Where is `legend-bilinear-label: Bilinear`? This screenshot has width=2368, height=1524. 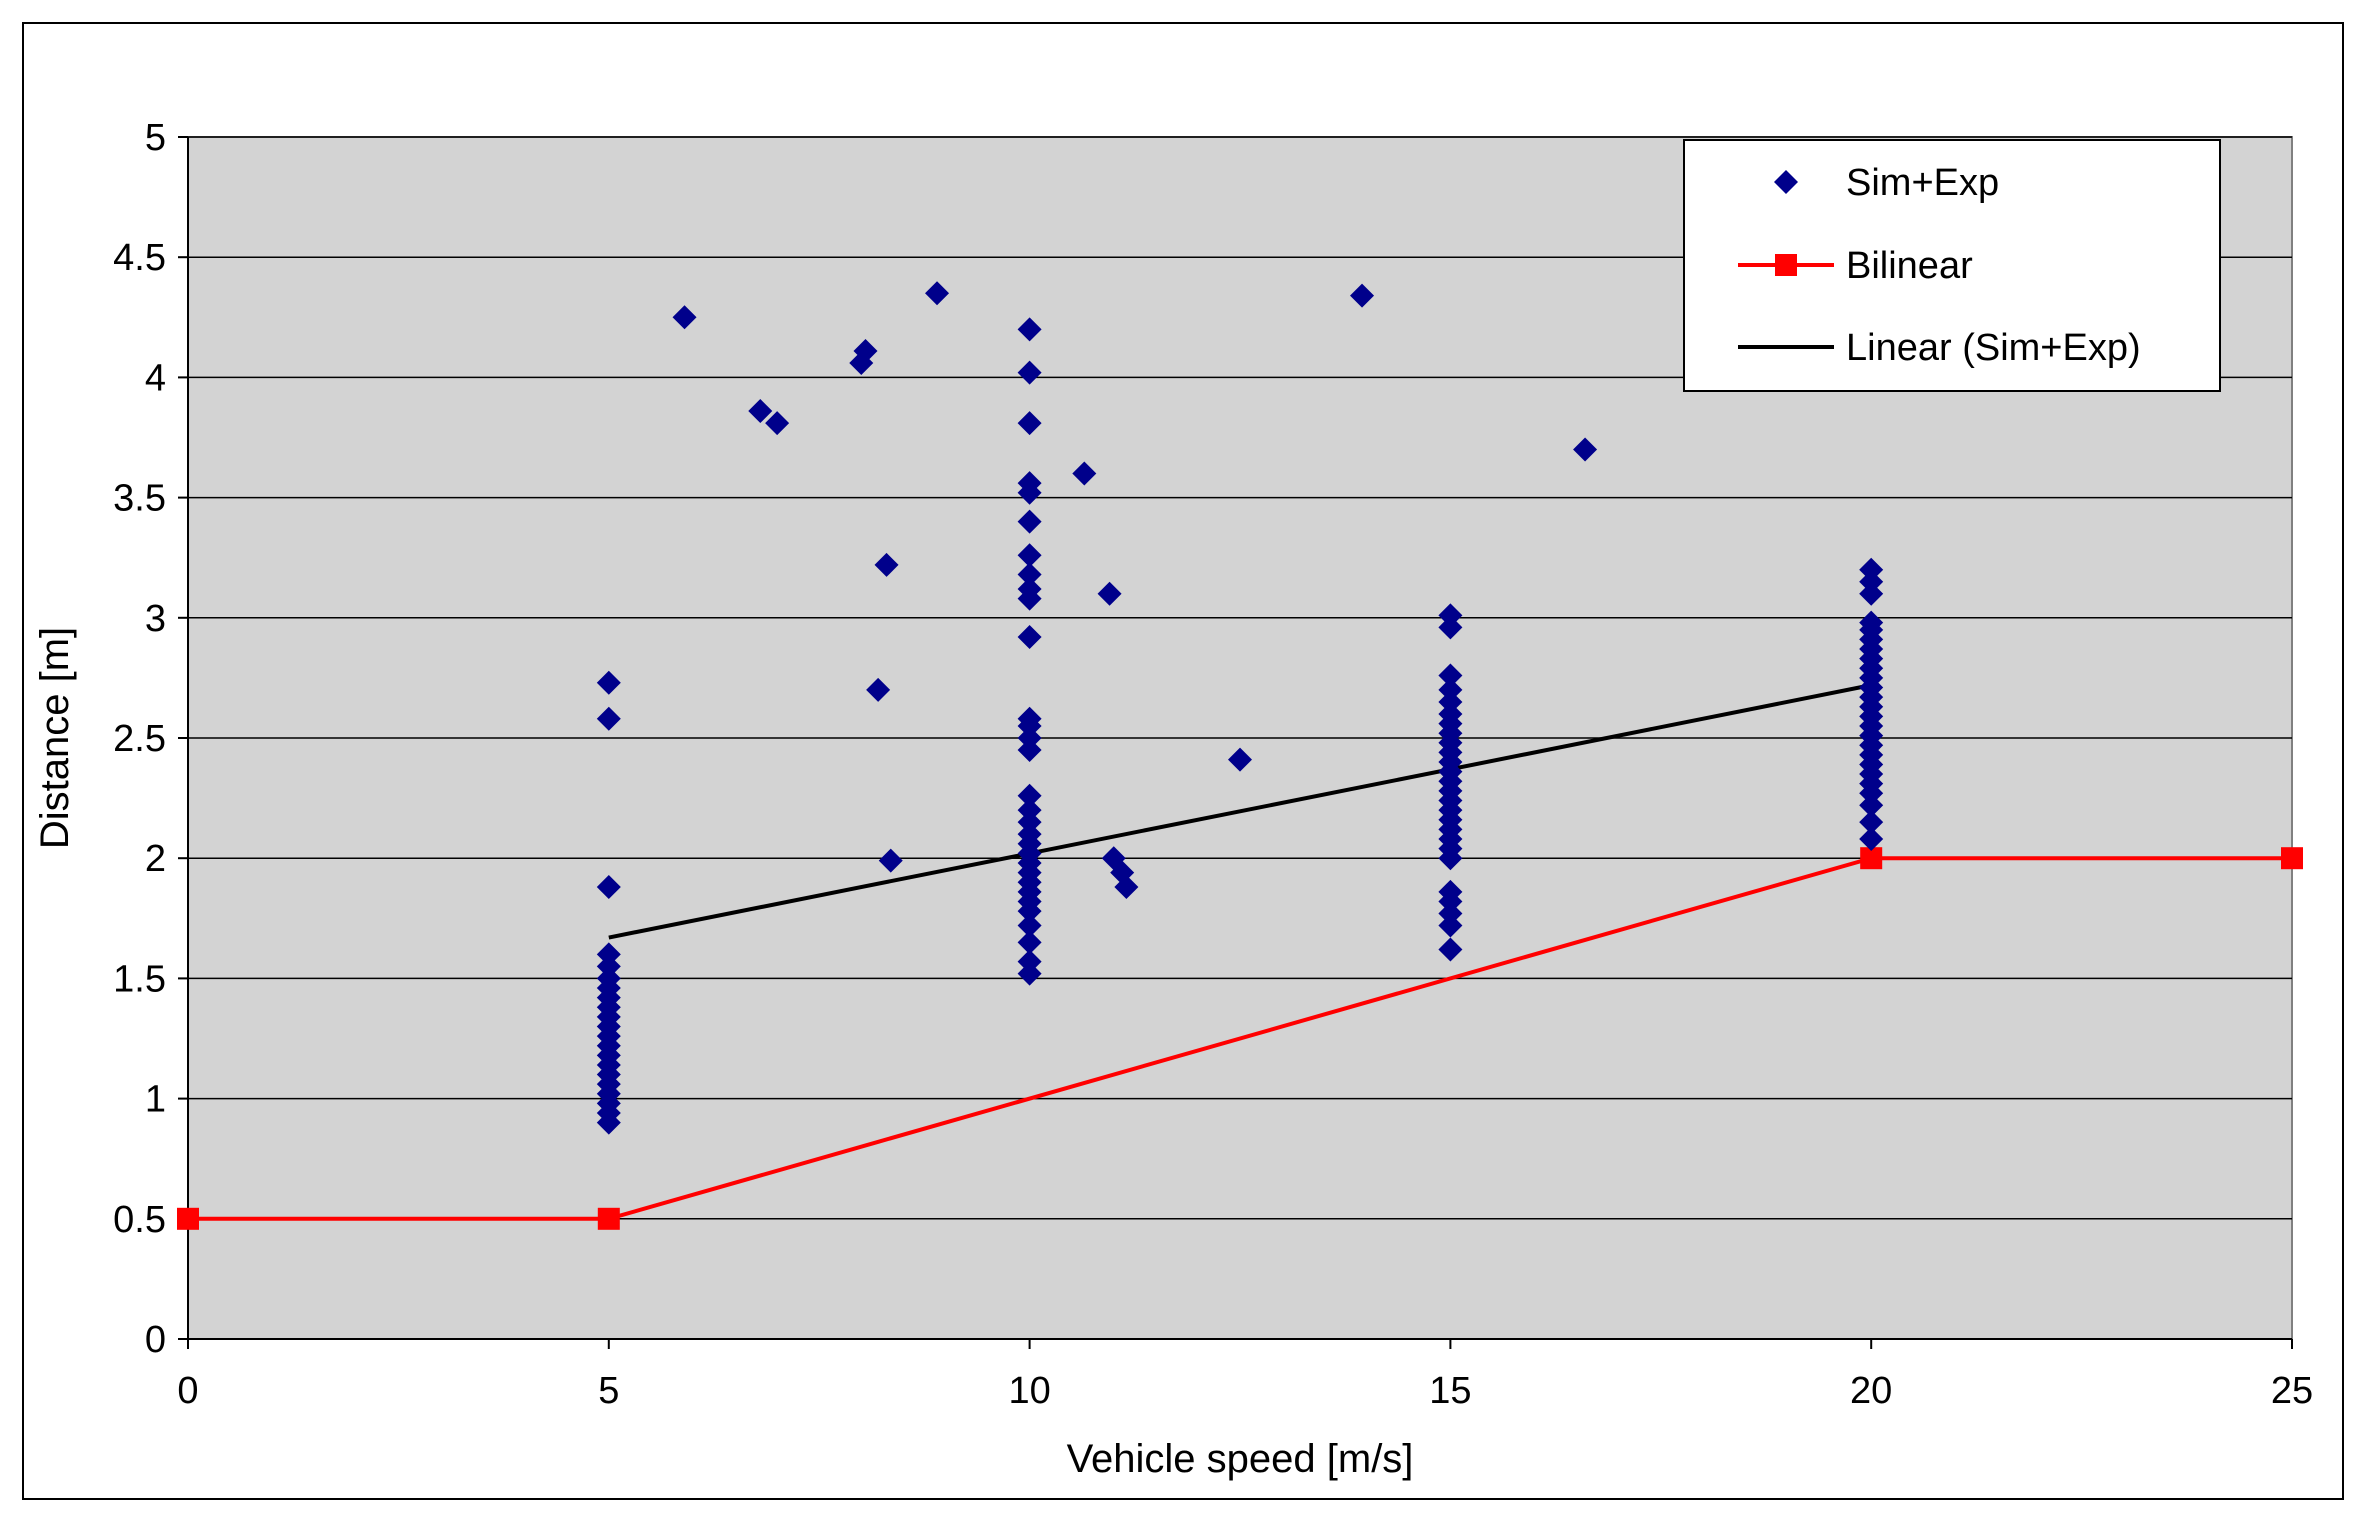 legend-bilinear-label: Bilinear is located at coordinates (1909, 266).